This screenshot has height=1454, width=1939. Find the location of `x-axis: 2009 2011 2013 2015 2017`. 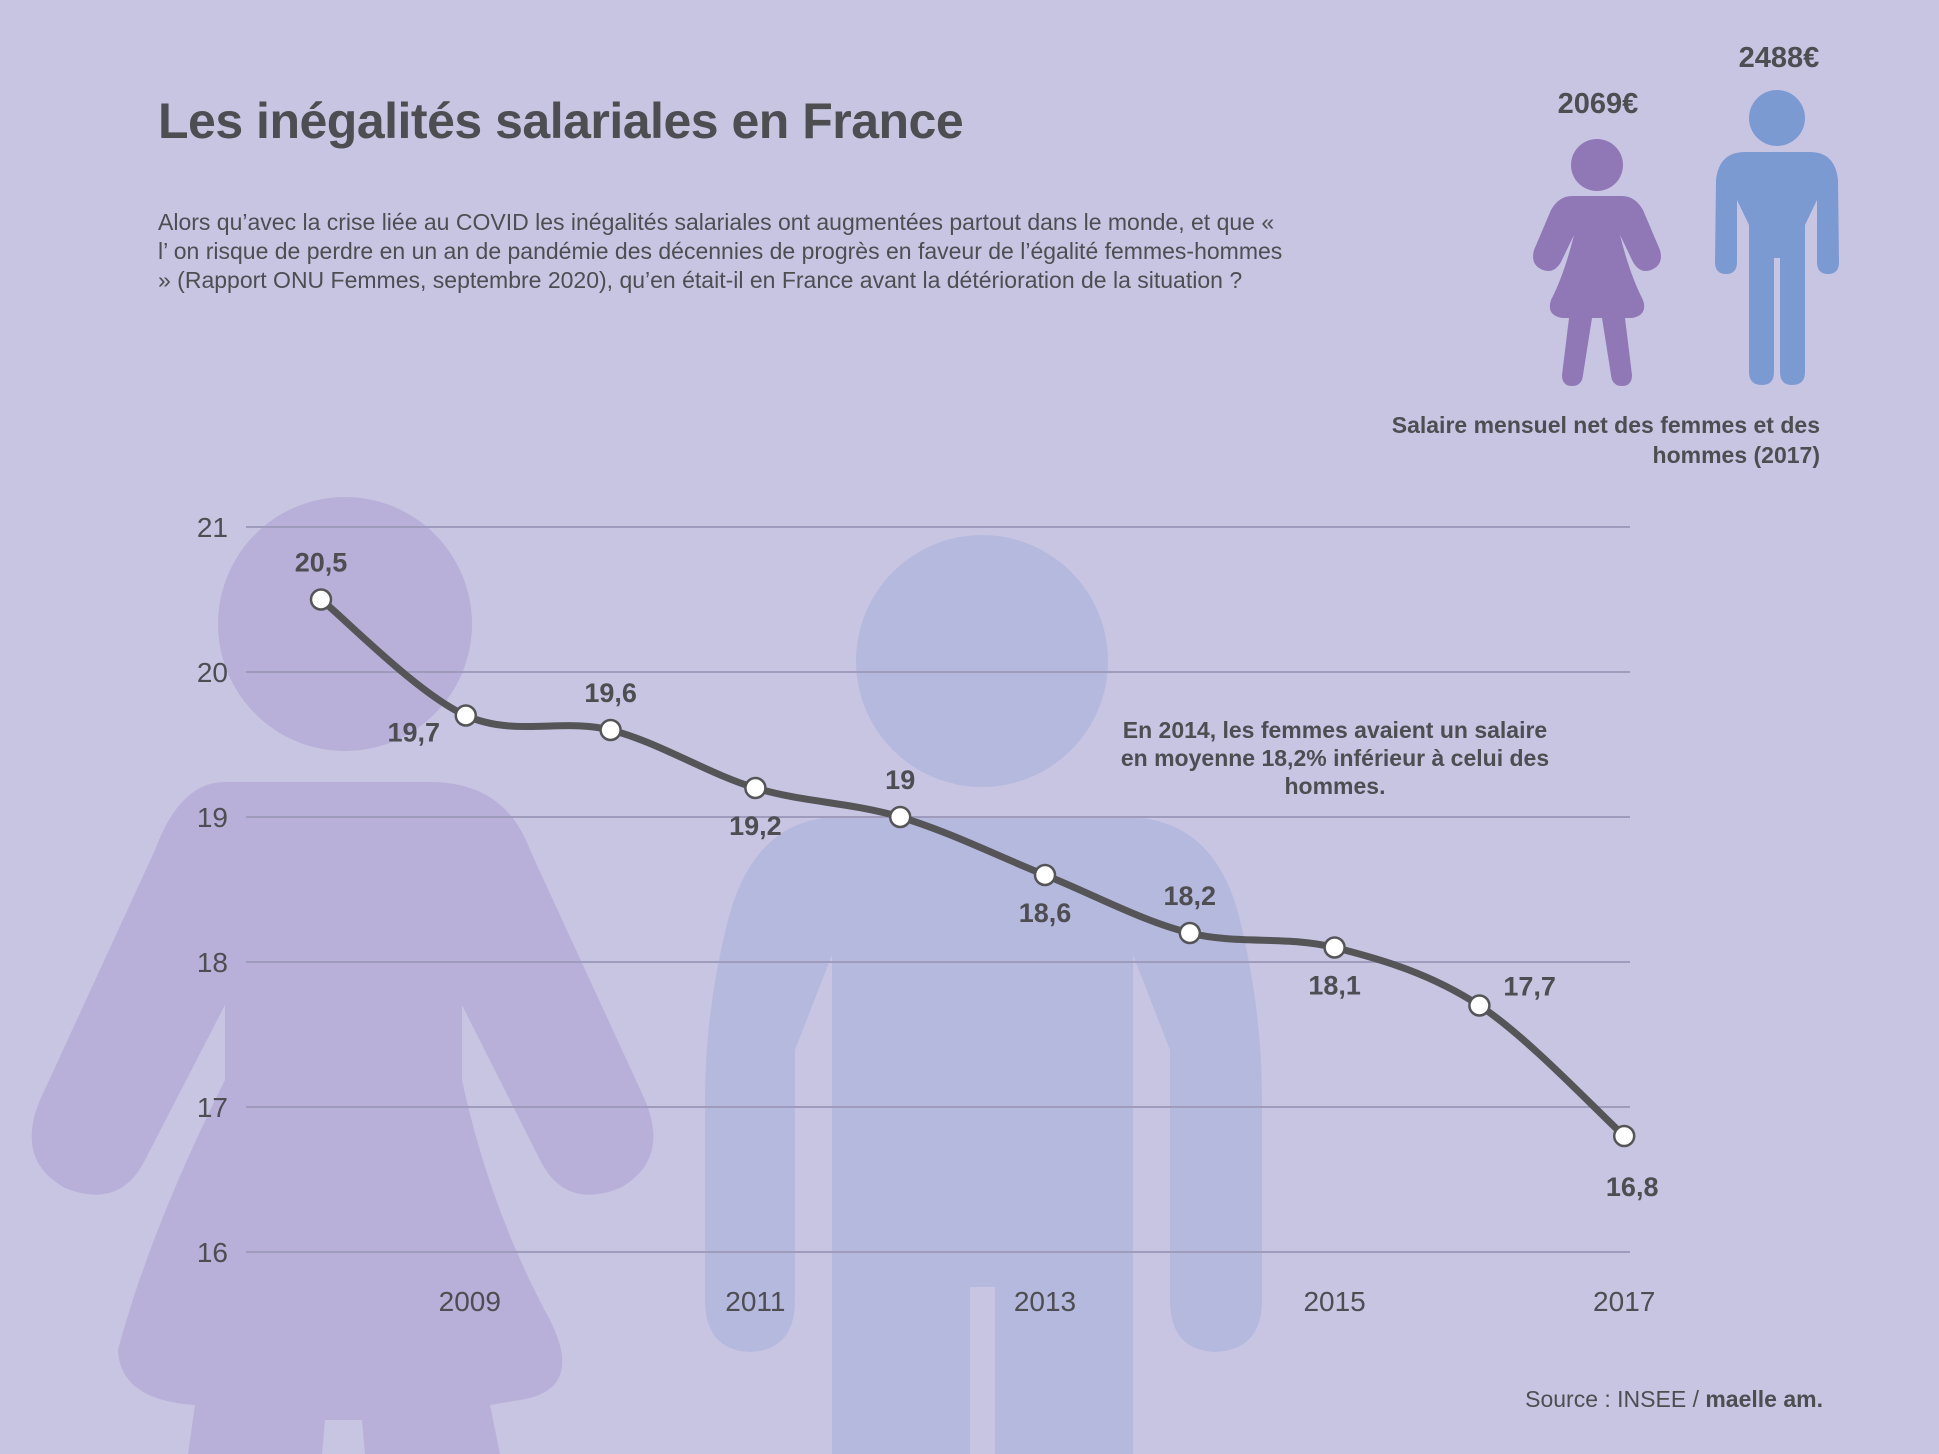

x-axis: 2009 2011 2013 2015 2017 is located at coordinates (1047, 1301).